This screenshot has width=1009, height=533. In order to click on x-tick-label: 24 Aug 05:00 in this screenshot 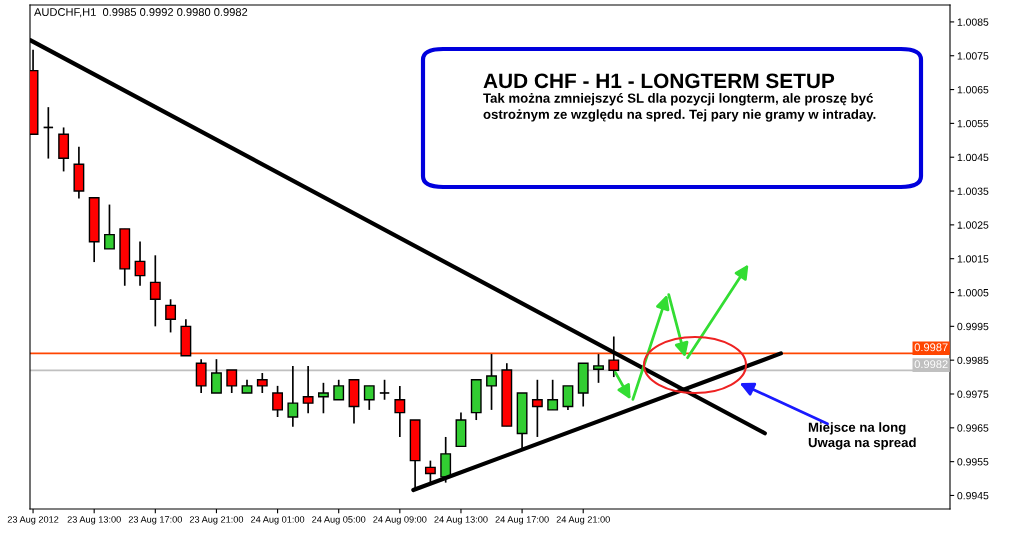, I will do `click(339, 520)`.